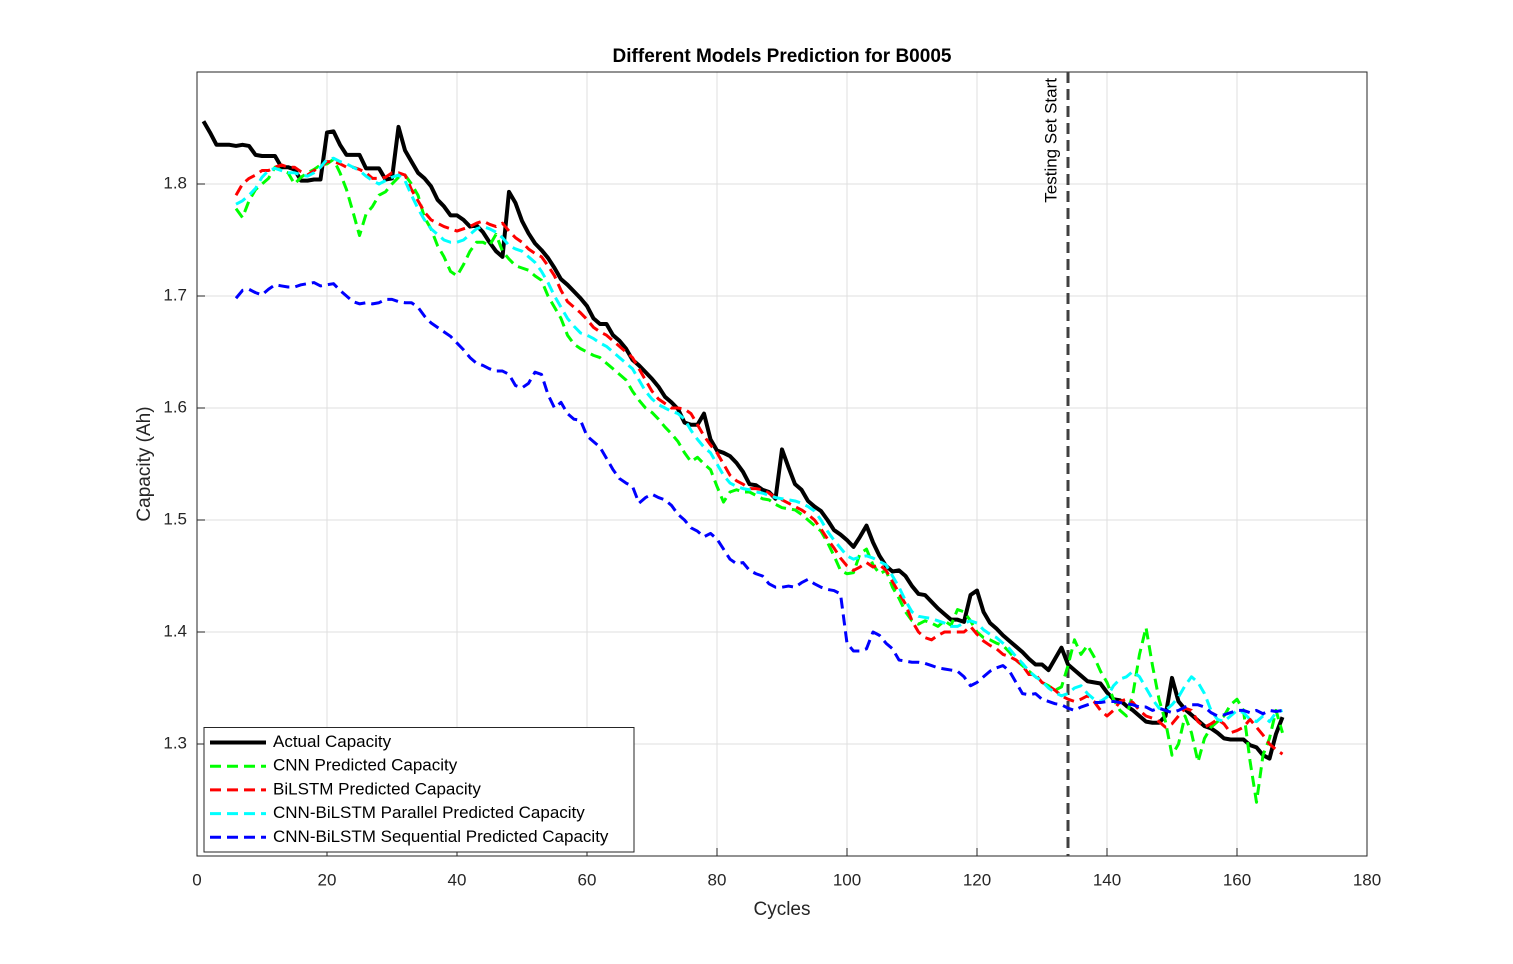 The height and width of the screenshot is (964, 1513). Describe the element at coordinates (847, 879) in the screenshot. I see `x-tick-label: 100` at that location.